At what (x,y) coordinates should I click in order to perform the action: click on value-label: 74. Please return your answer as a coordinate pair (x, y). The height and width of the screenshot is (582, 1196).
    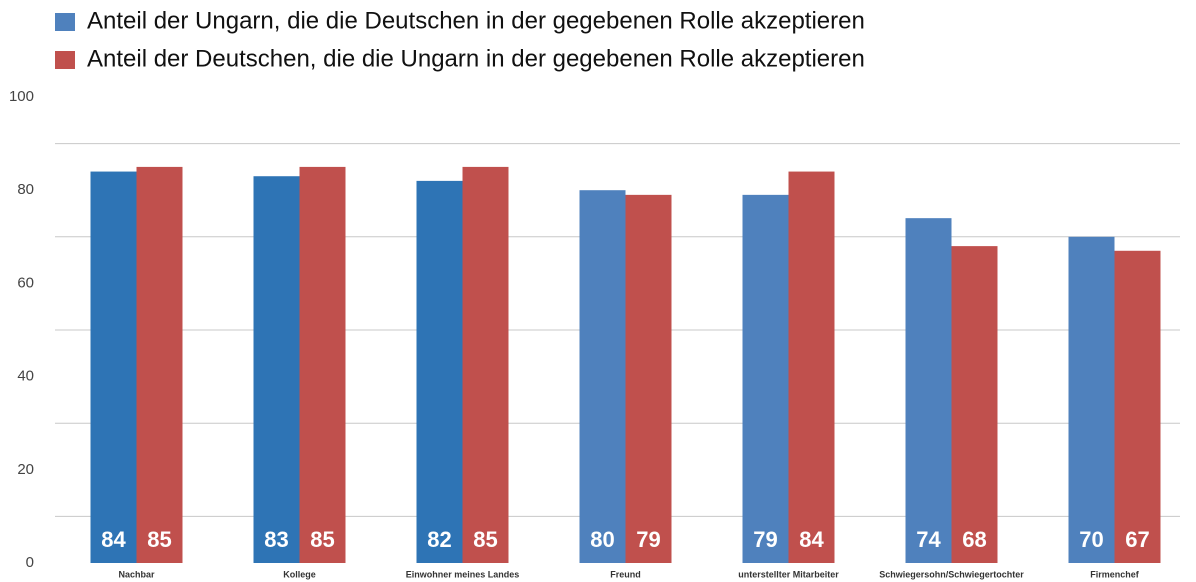
    Looking at the image, I should click on (928, 539).